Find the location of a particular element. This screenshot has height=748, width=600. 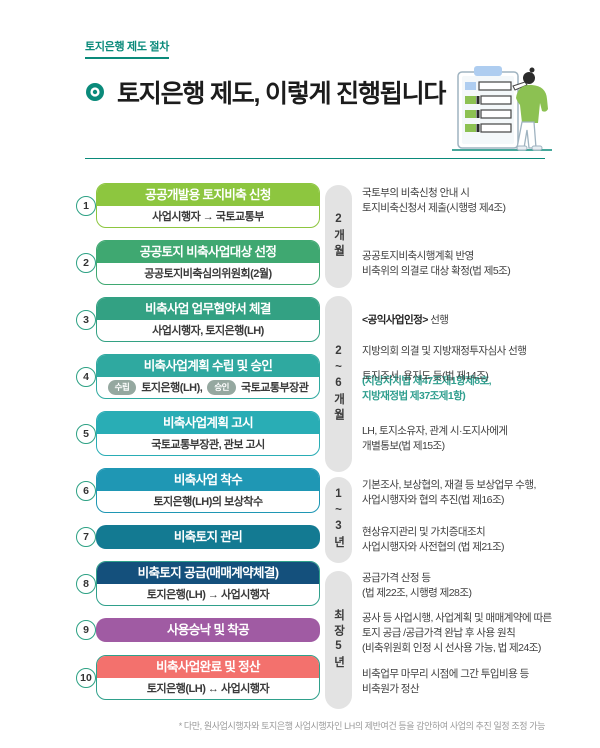

eyebrow-label: 토지은행 제도 절차 is located at coordinates (127, 48).